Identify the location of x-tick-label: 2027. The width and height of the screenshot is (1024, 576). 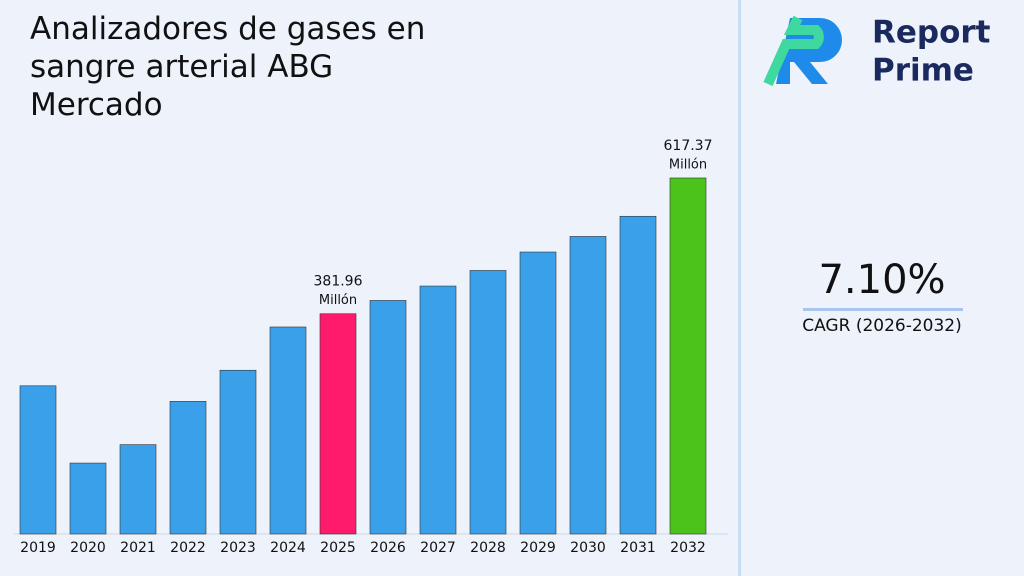
(438, 548).